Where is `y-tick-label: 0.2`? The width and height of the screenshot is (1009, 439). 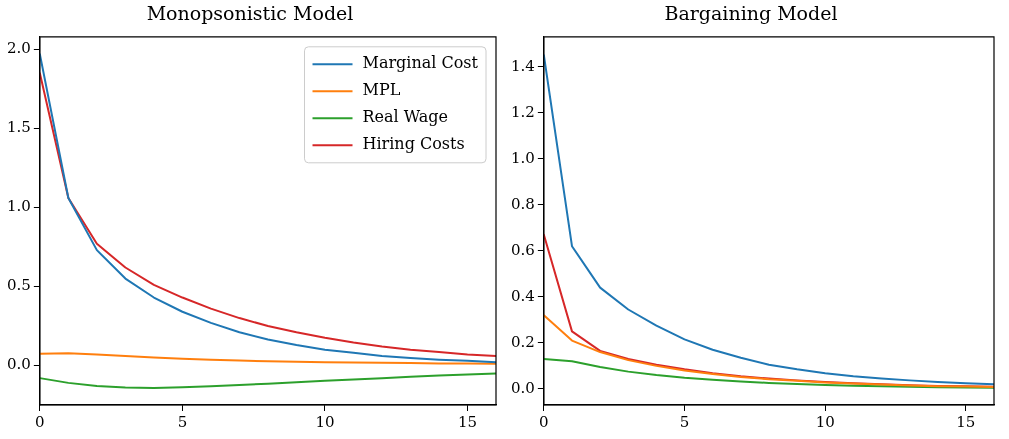
y-tick-label: 0.2 is located at coordinates (523, 341).